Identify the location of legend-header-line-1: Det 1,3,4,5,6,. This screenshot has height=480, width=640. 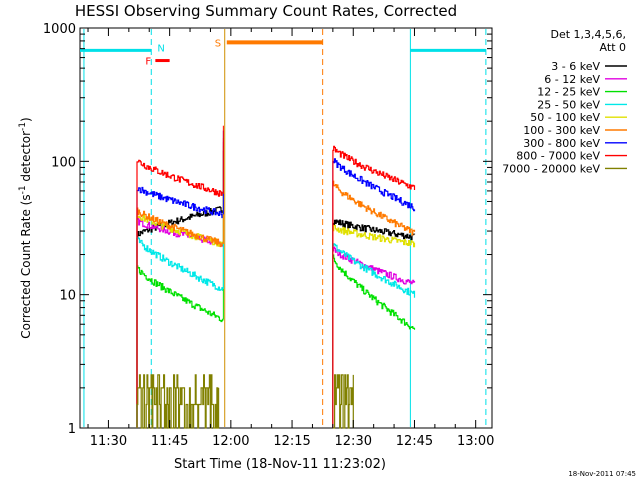
(588, 34).